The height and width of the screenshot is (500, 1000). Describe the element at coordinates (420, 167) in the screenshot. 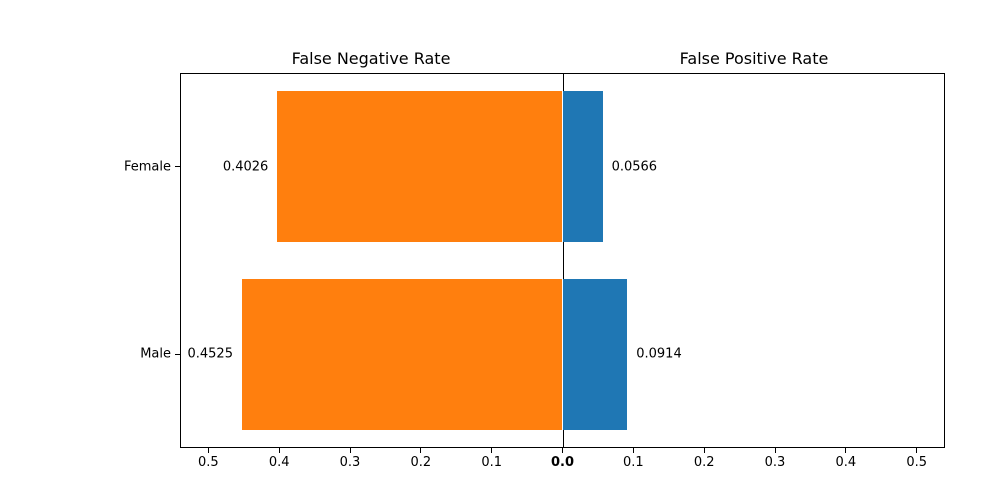

I see `fnr-bar-female` at that location.